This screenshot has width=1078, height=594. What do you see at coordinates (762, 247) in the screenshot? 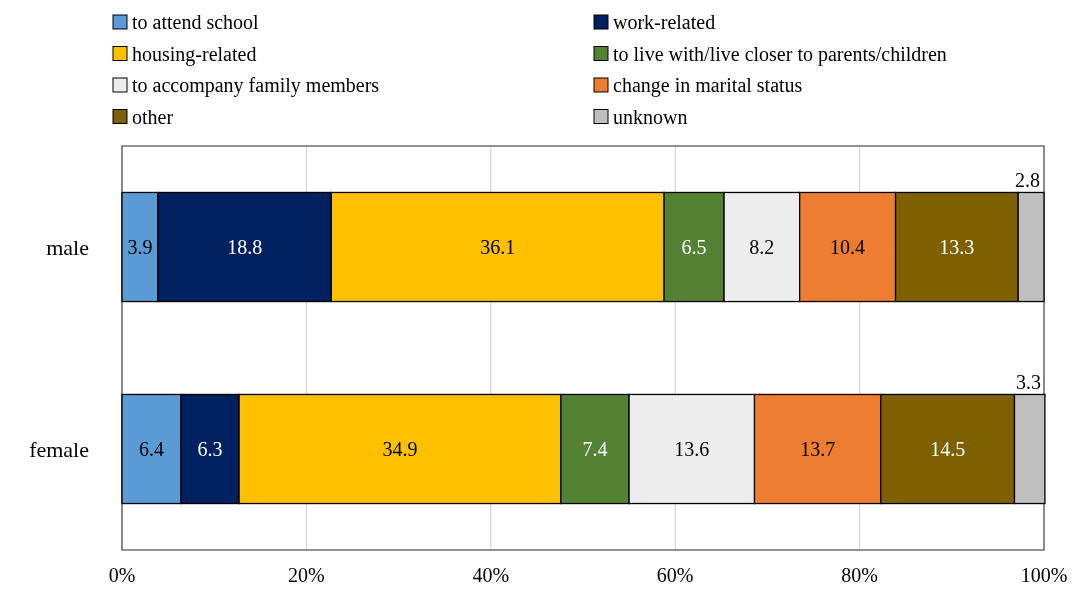
I see `data-label: 8.2` at bounding box center [762, 247].